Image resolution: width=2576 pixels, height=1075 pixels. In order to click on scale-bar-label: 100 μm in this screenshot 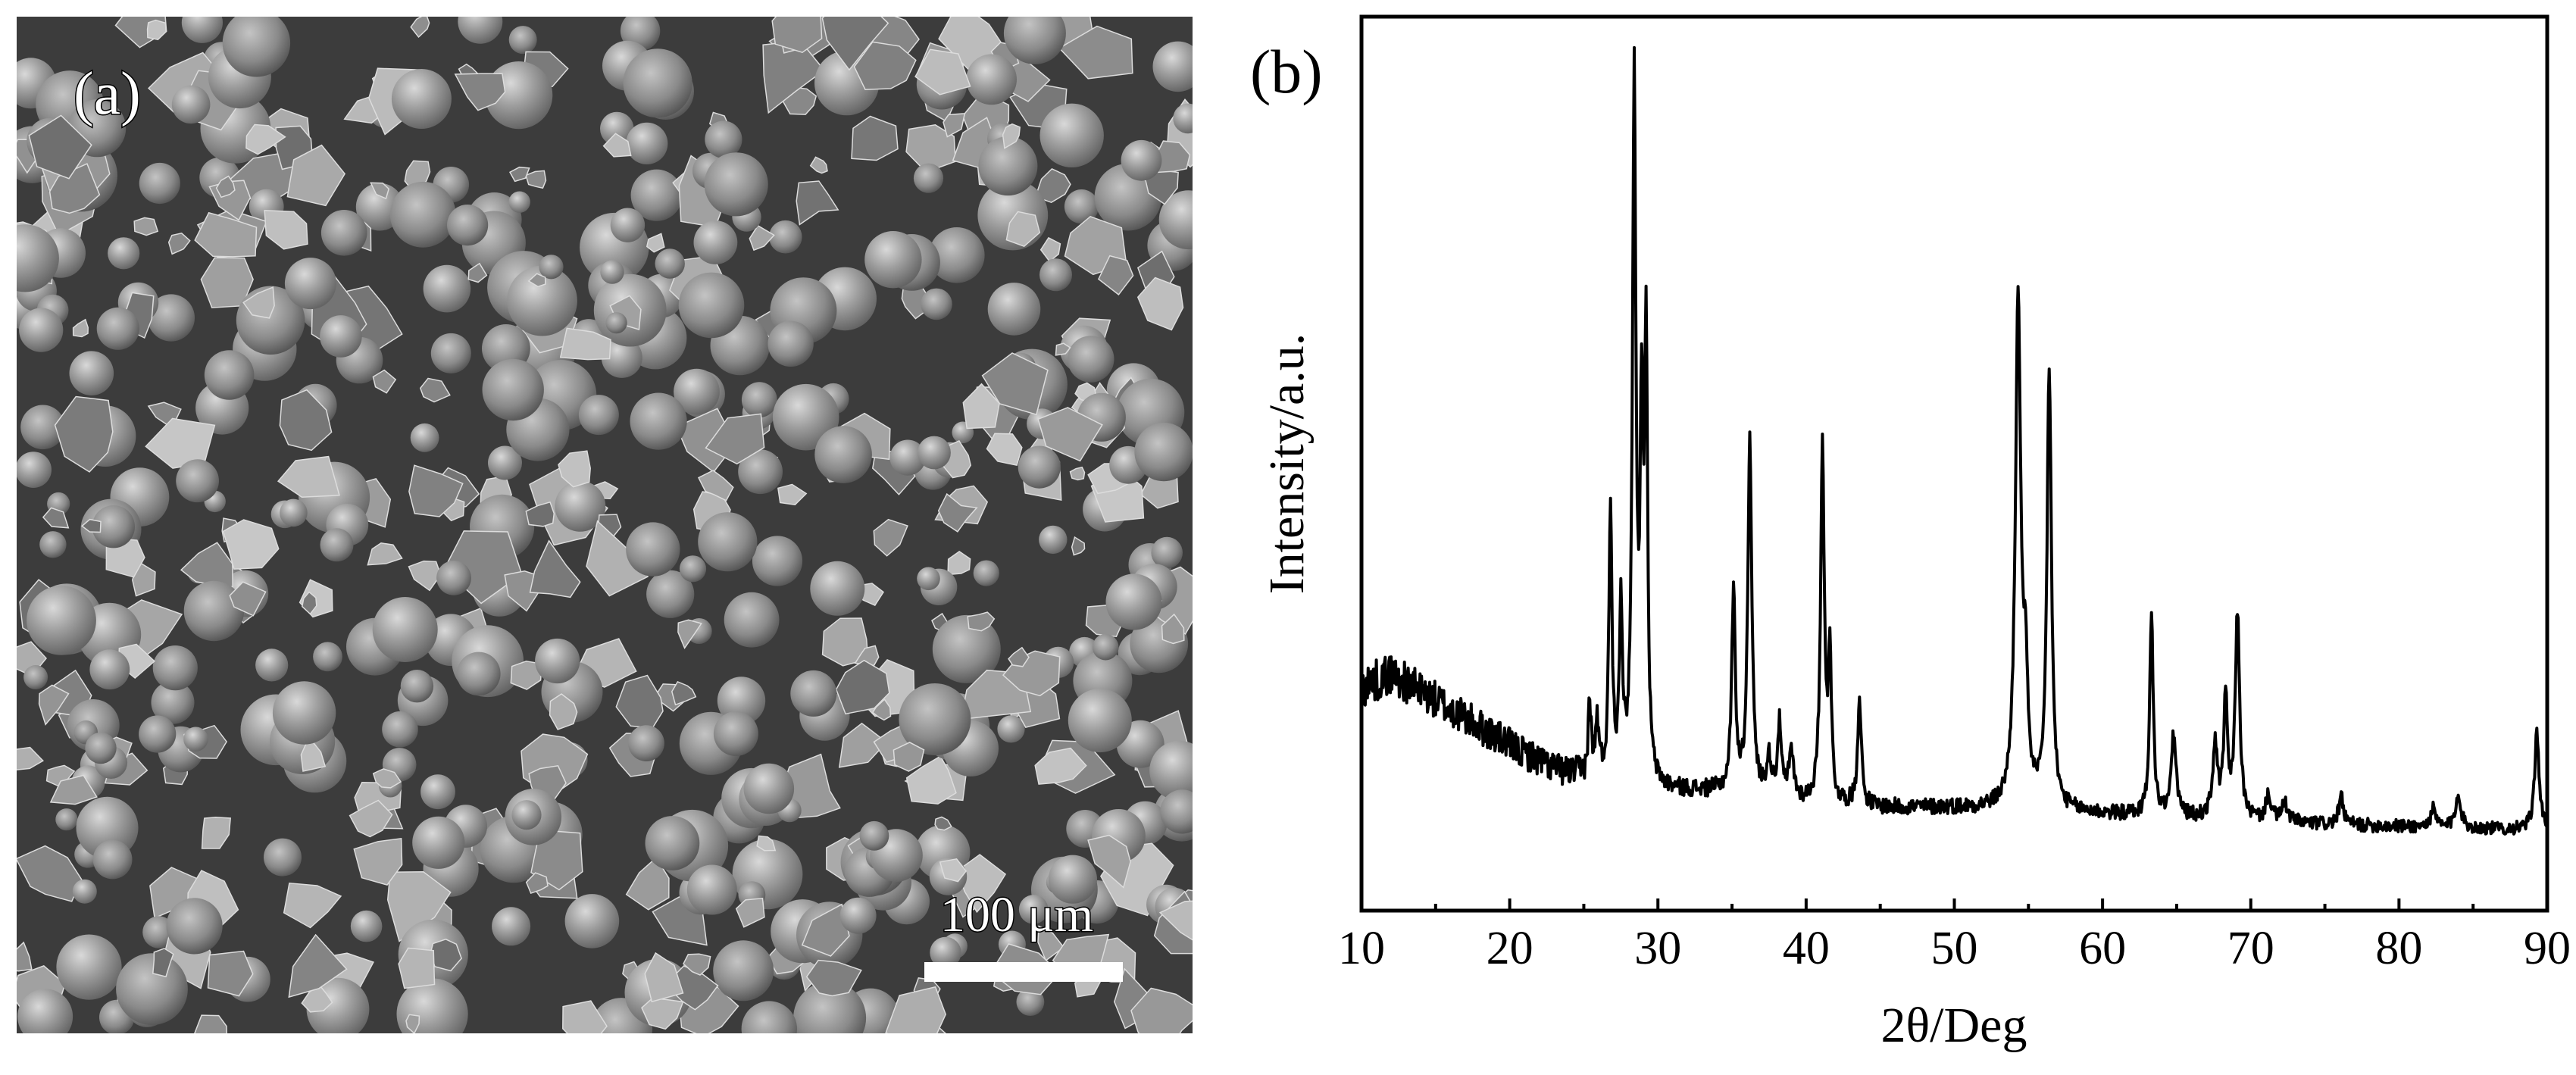, I will do `click(1017, 915)`.